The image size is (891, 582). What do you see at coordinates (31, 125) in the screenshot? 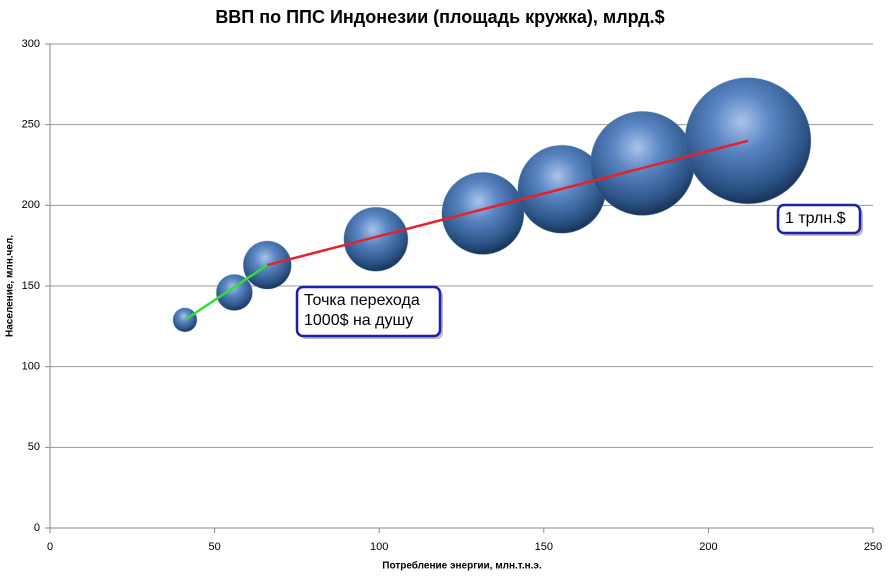
I see `y-tick-label: 250` at bounding box center [31, 125].